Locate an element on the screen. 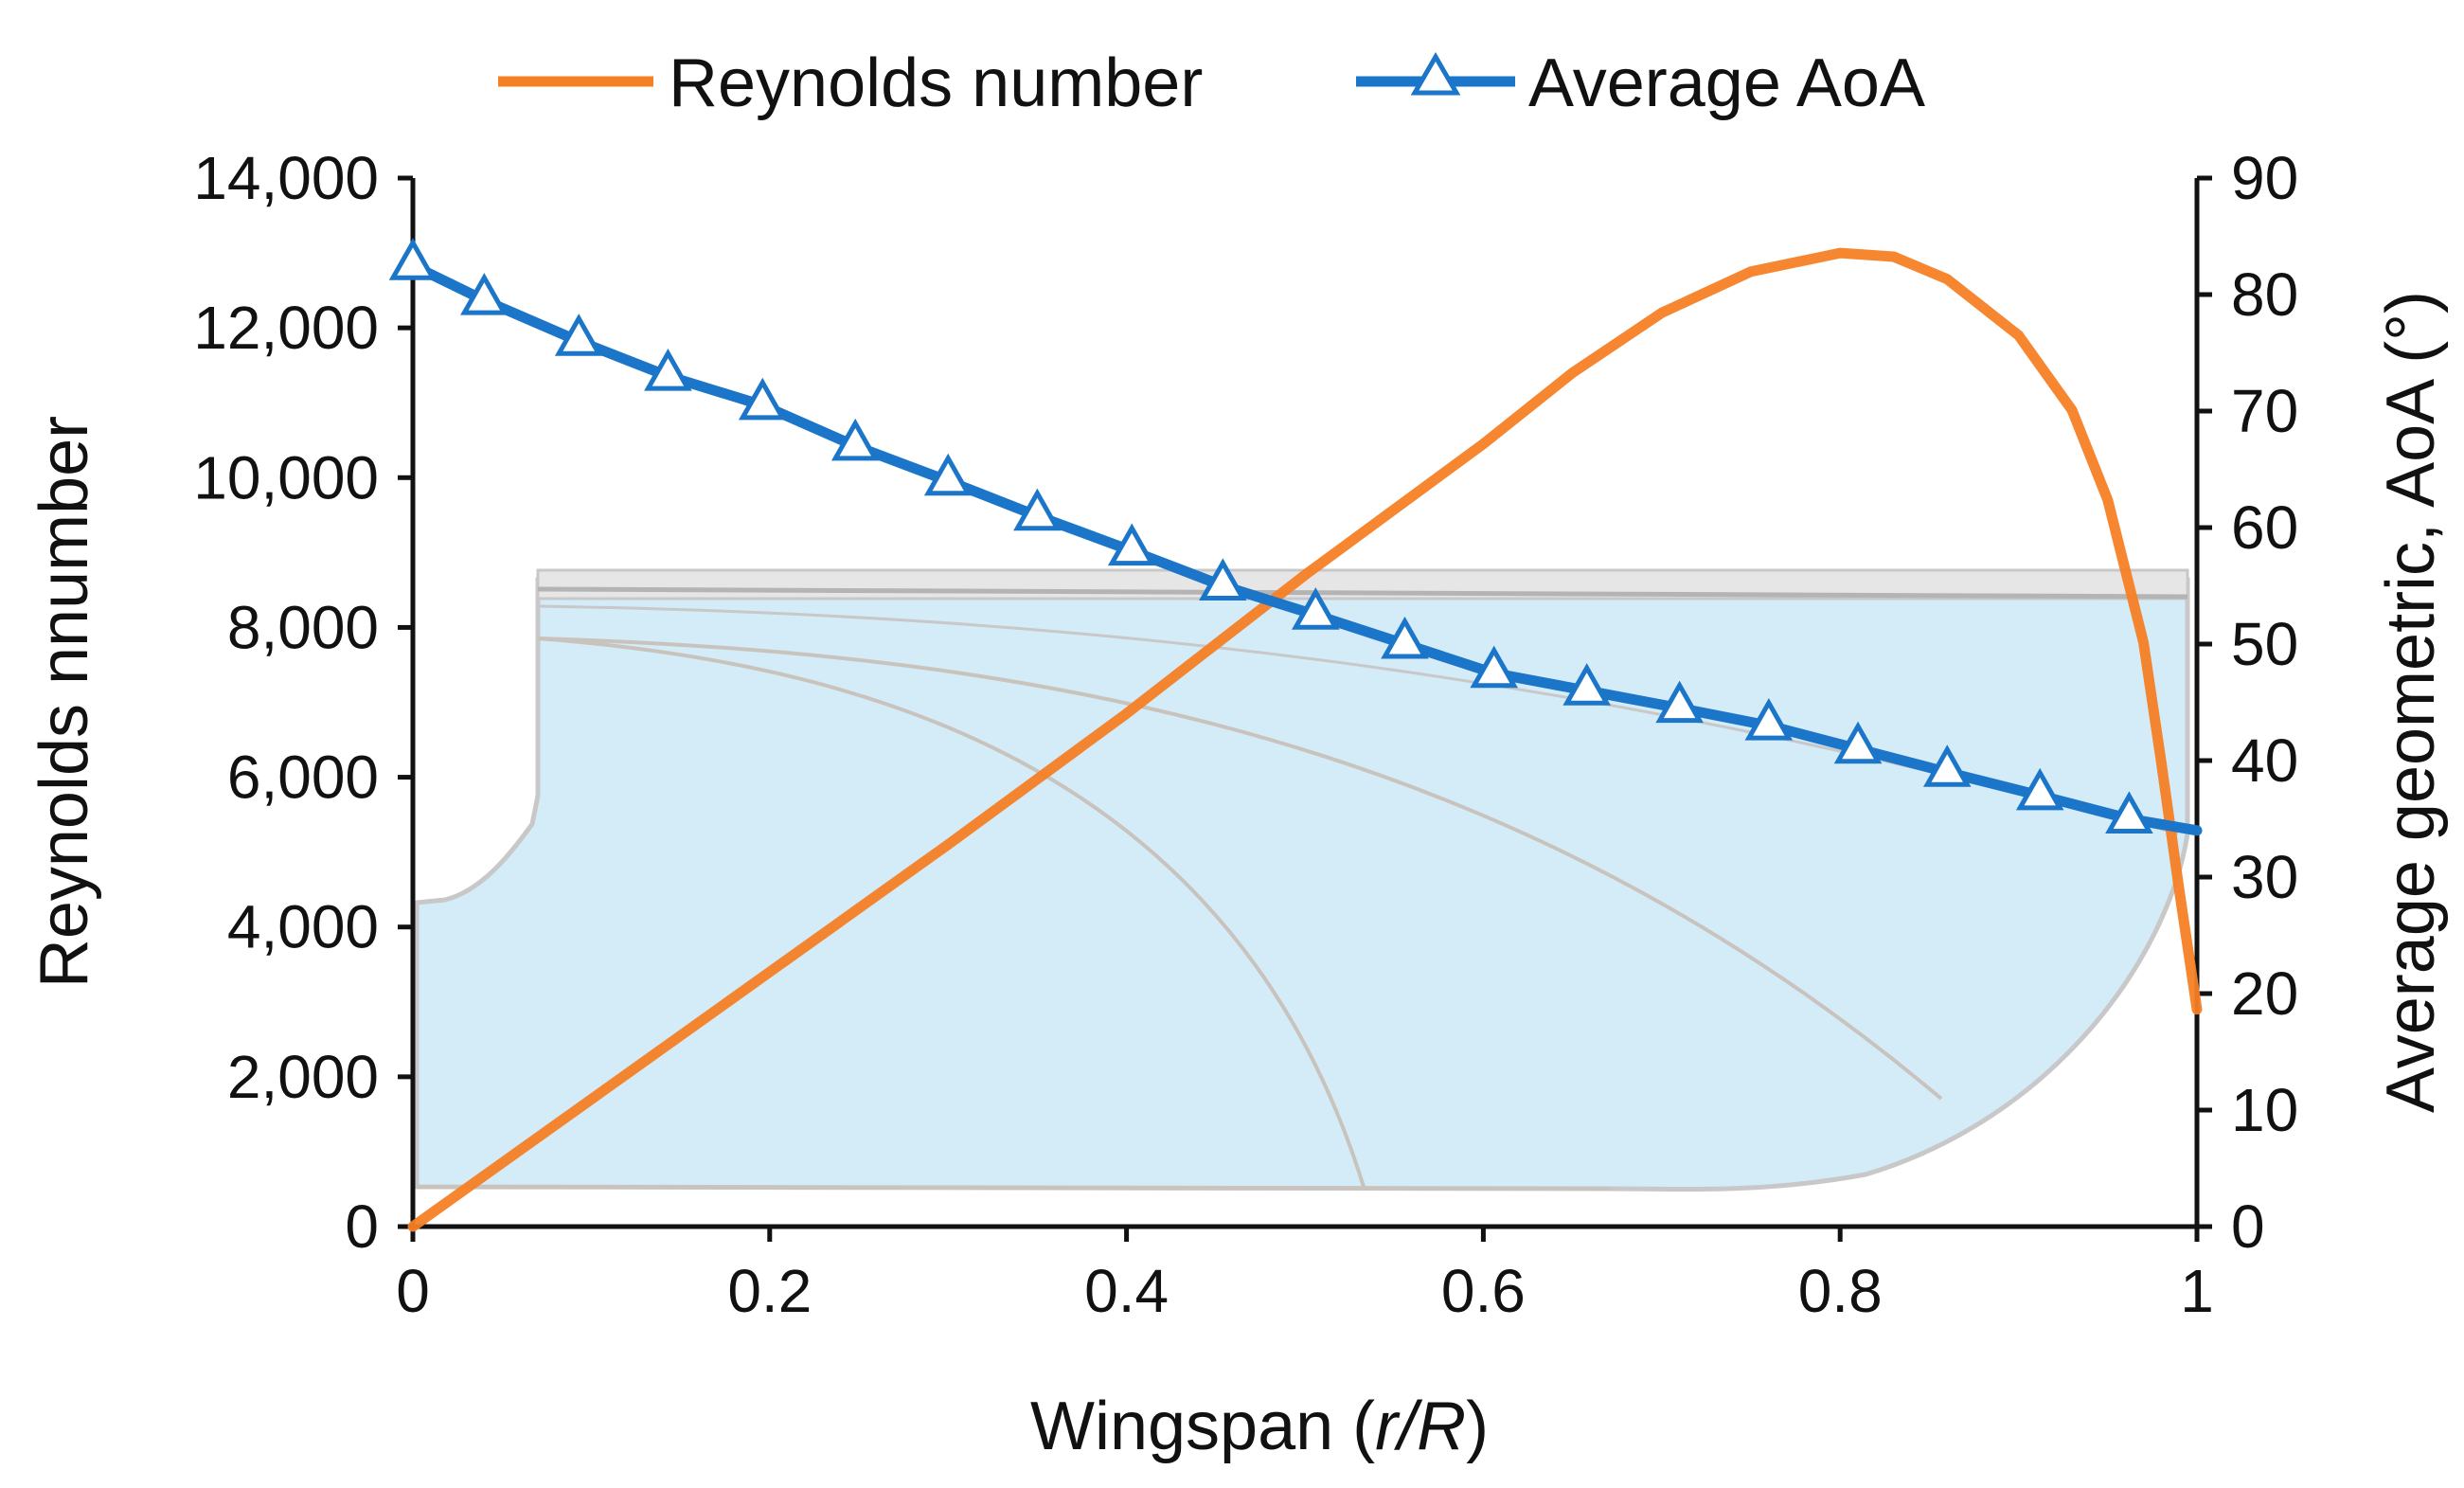 The width and height of the screenshot is (2464, 1488). y-axis-left-title: Reynolds nnumber is located at coordinates (64, 702).